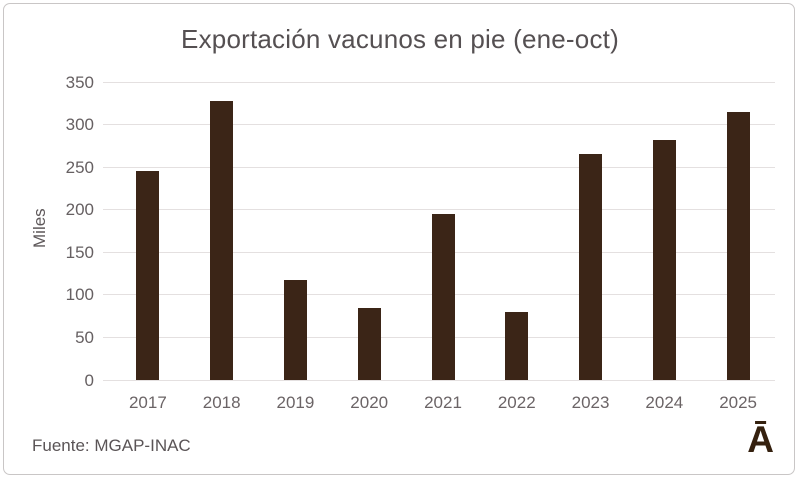  Describe the element at coordinates (664, 402) in the screenshot. I see `x-tick-label-2024: 2024` at that location.